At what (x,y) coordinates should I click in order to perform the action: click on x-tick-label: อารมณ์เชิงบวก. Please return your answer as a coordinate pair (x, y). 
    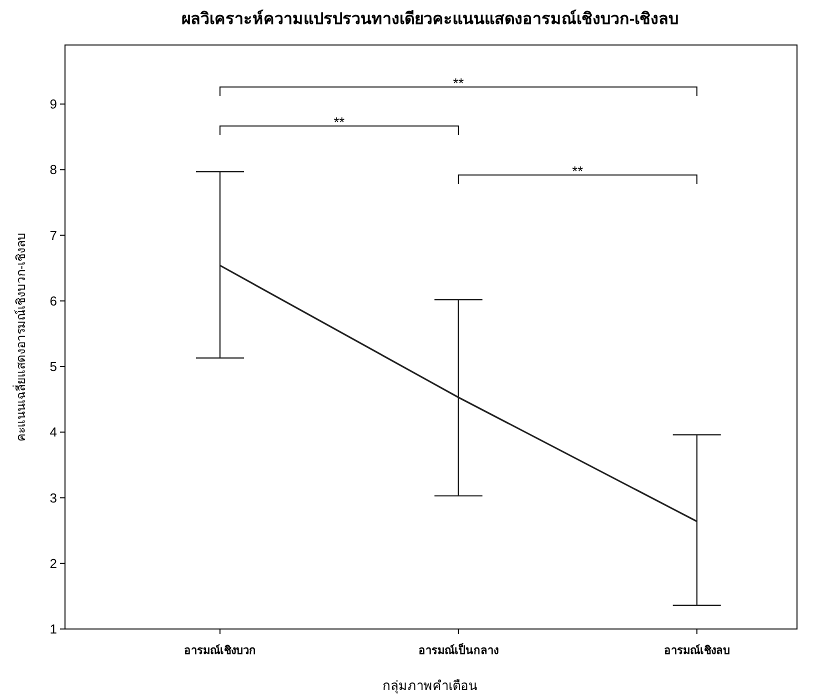
    Looking at the image, I should click on (220, 650).